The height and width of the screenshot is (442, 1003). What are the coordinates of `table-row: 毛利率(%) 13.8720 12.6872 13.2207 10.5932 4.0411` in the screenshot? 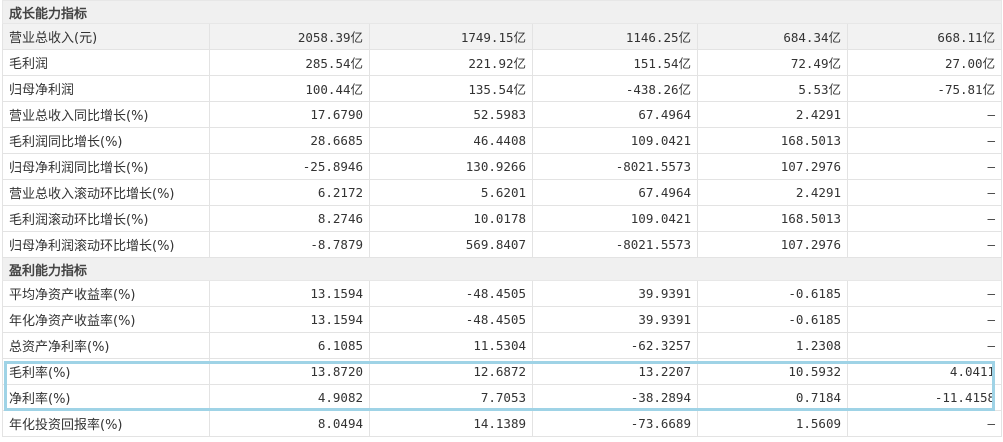 It's located at (502, 371).